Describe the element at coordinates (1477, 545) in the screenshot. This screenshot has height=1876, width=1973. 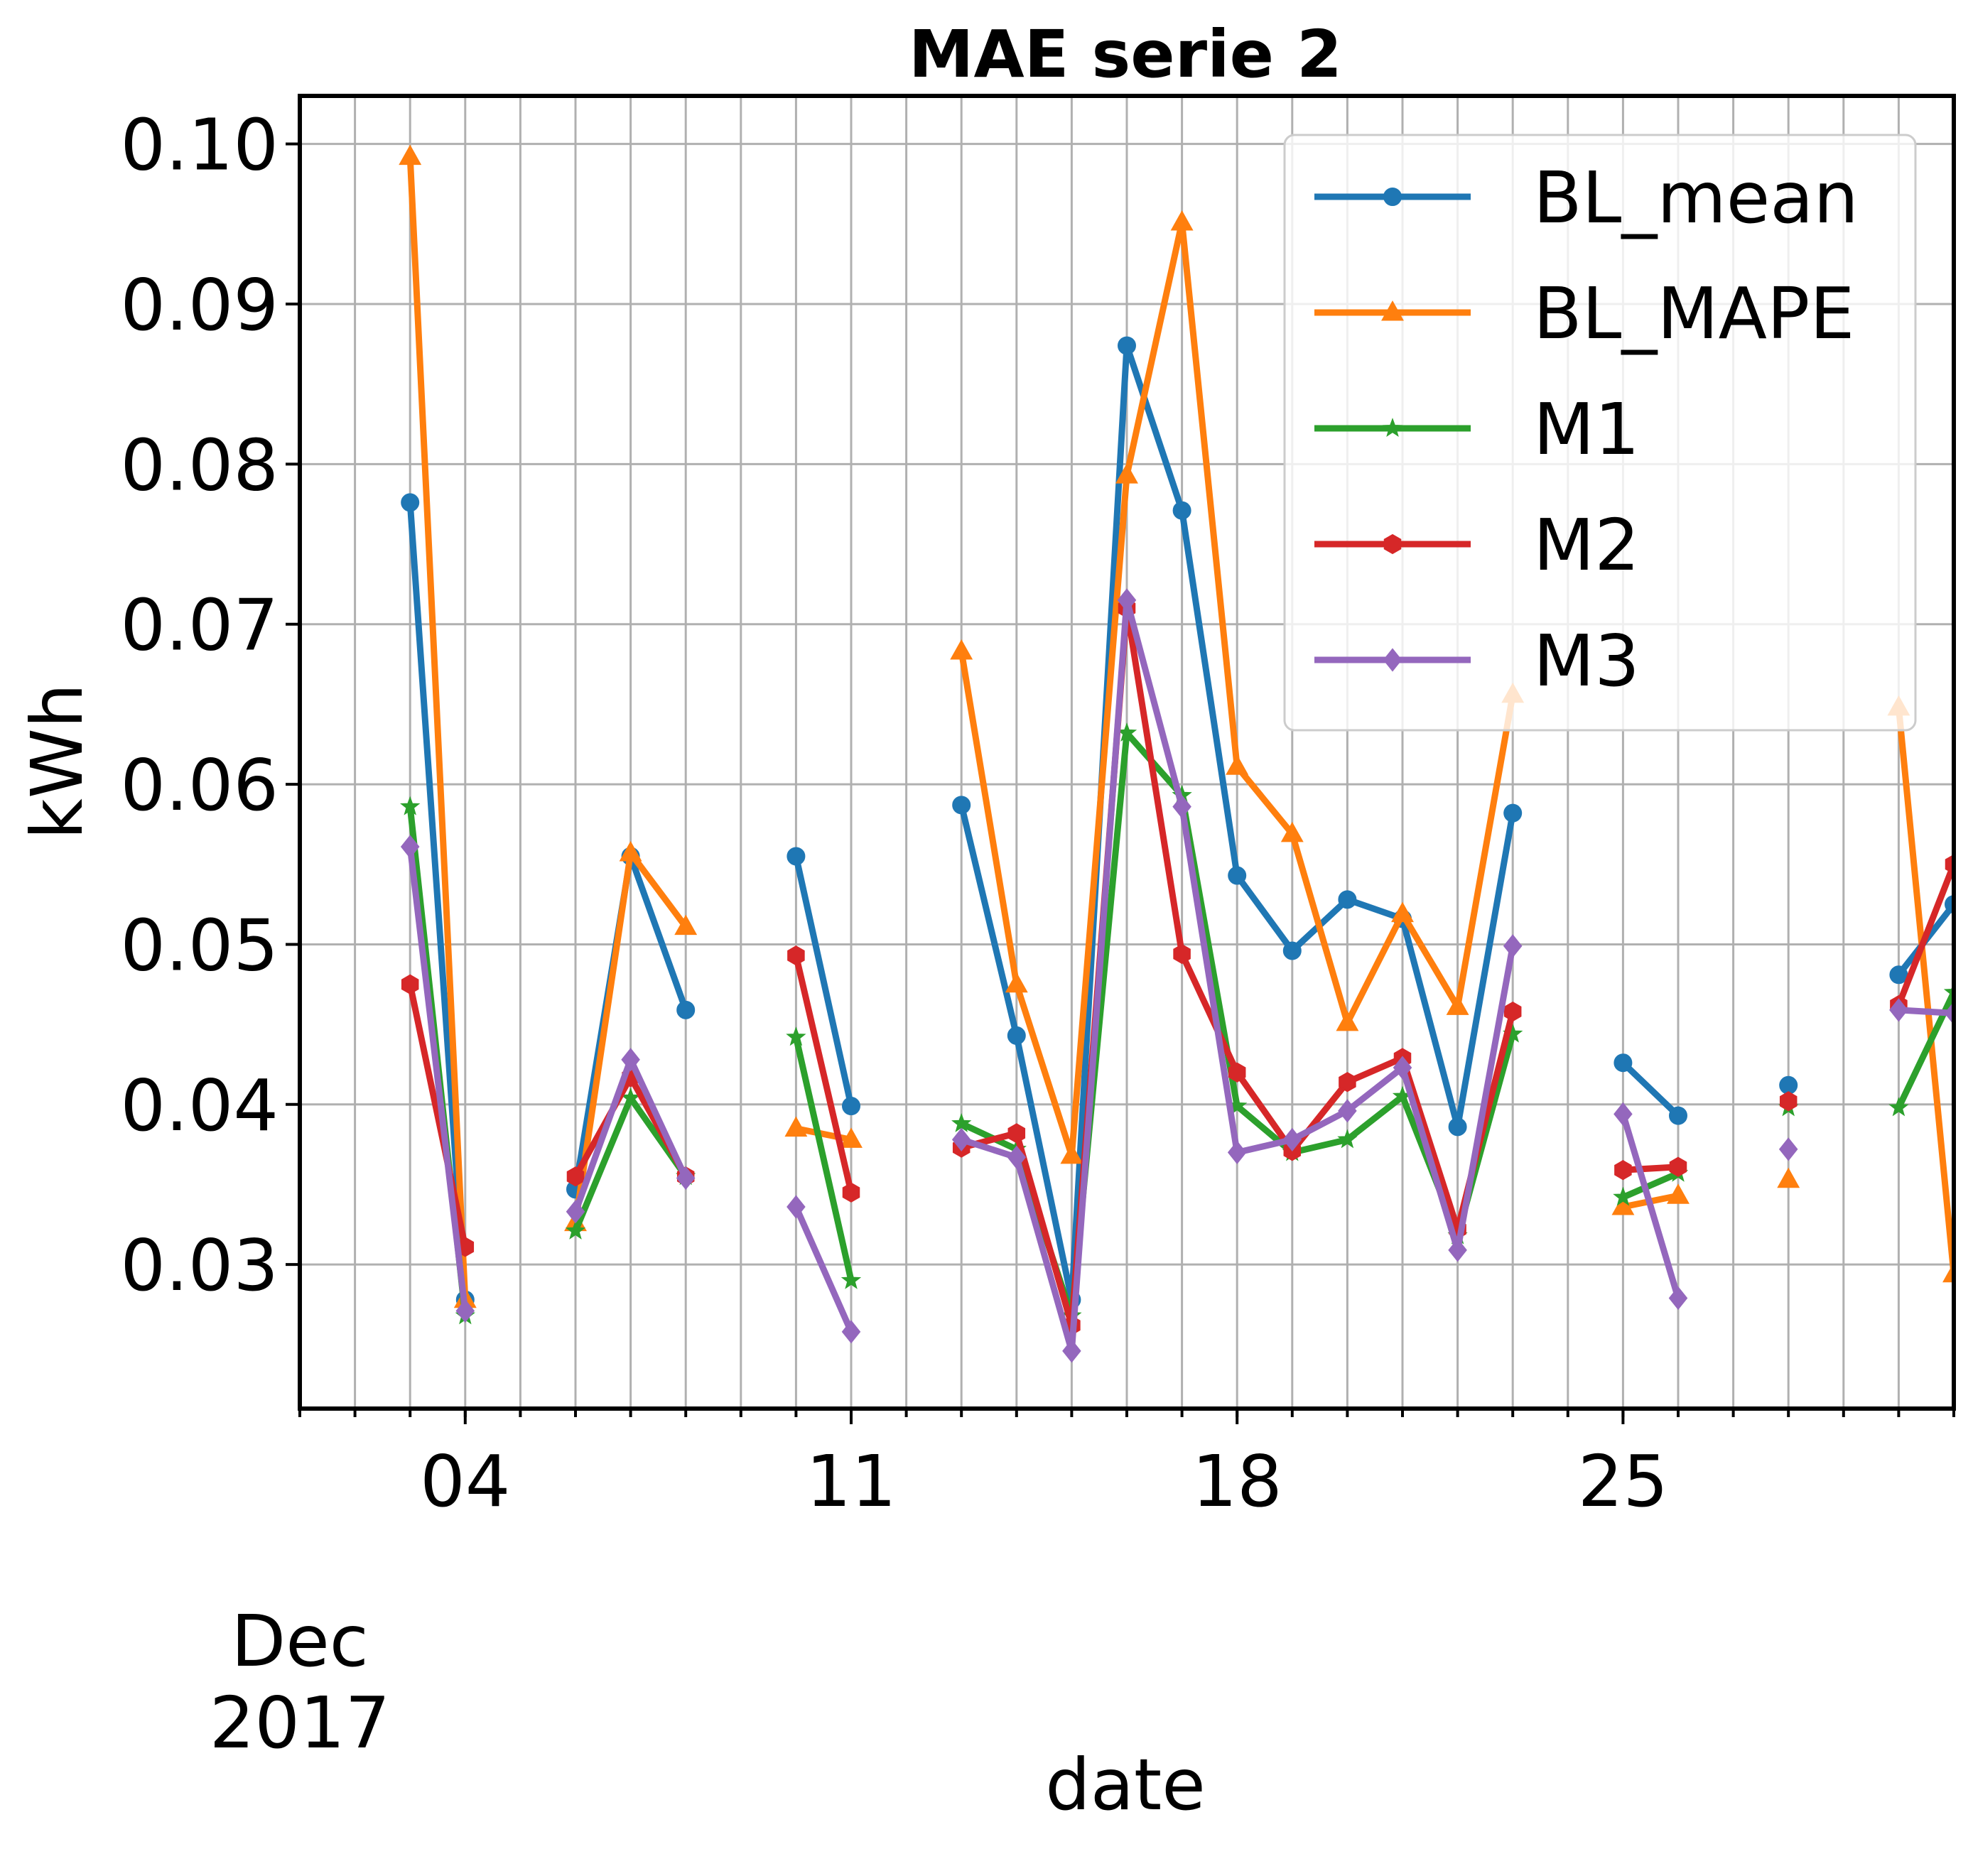
I see `legend-item-M2: M2` at that location.